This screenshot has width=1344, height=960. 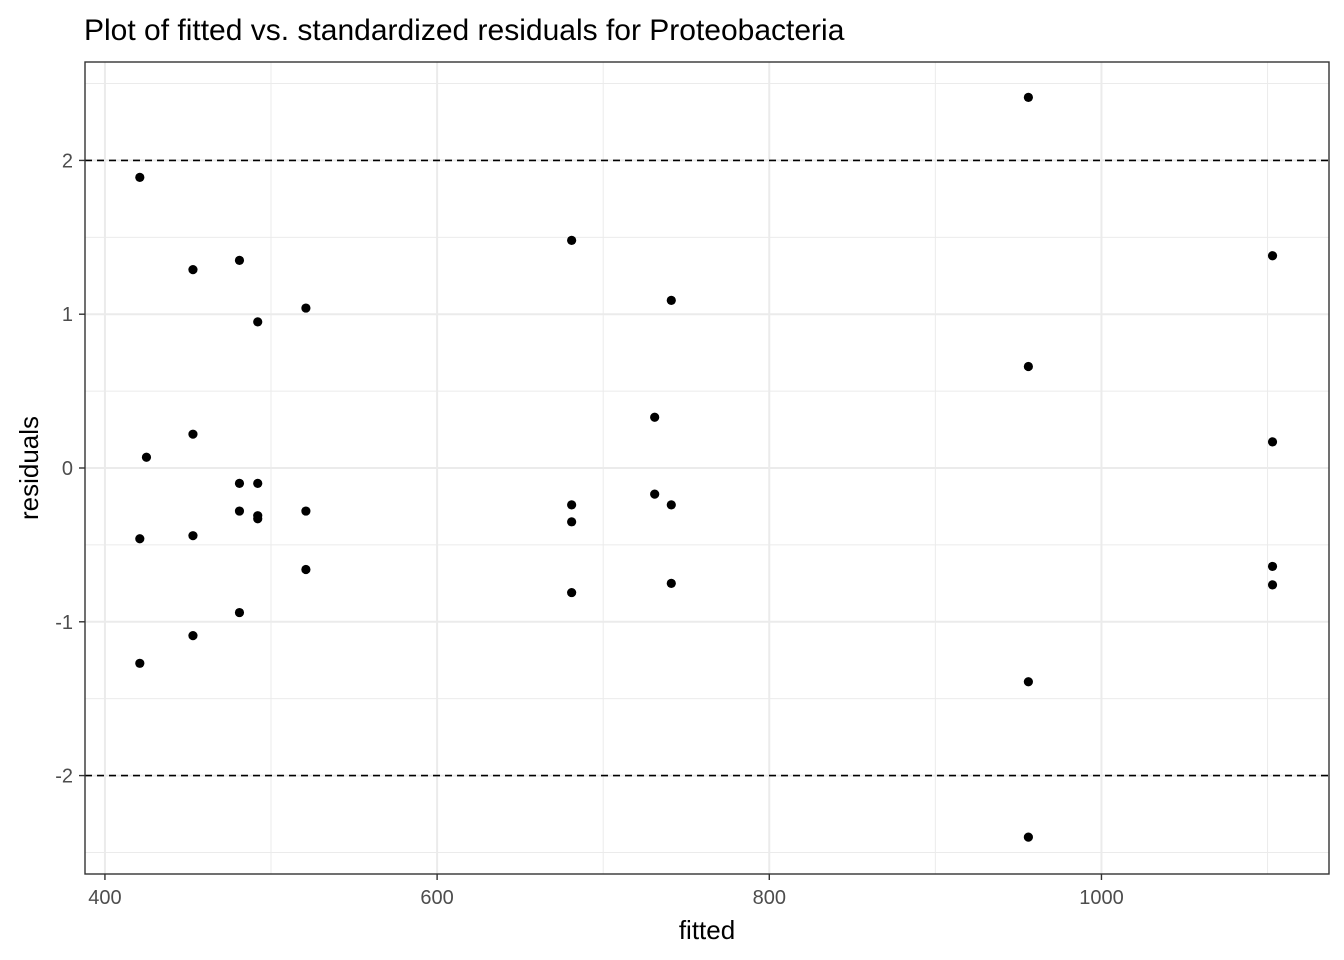 What do you see at coordinates (67, 161) in the screenshot?
I see `y-tick-label: 2` at bounding box center [67, 161].